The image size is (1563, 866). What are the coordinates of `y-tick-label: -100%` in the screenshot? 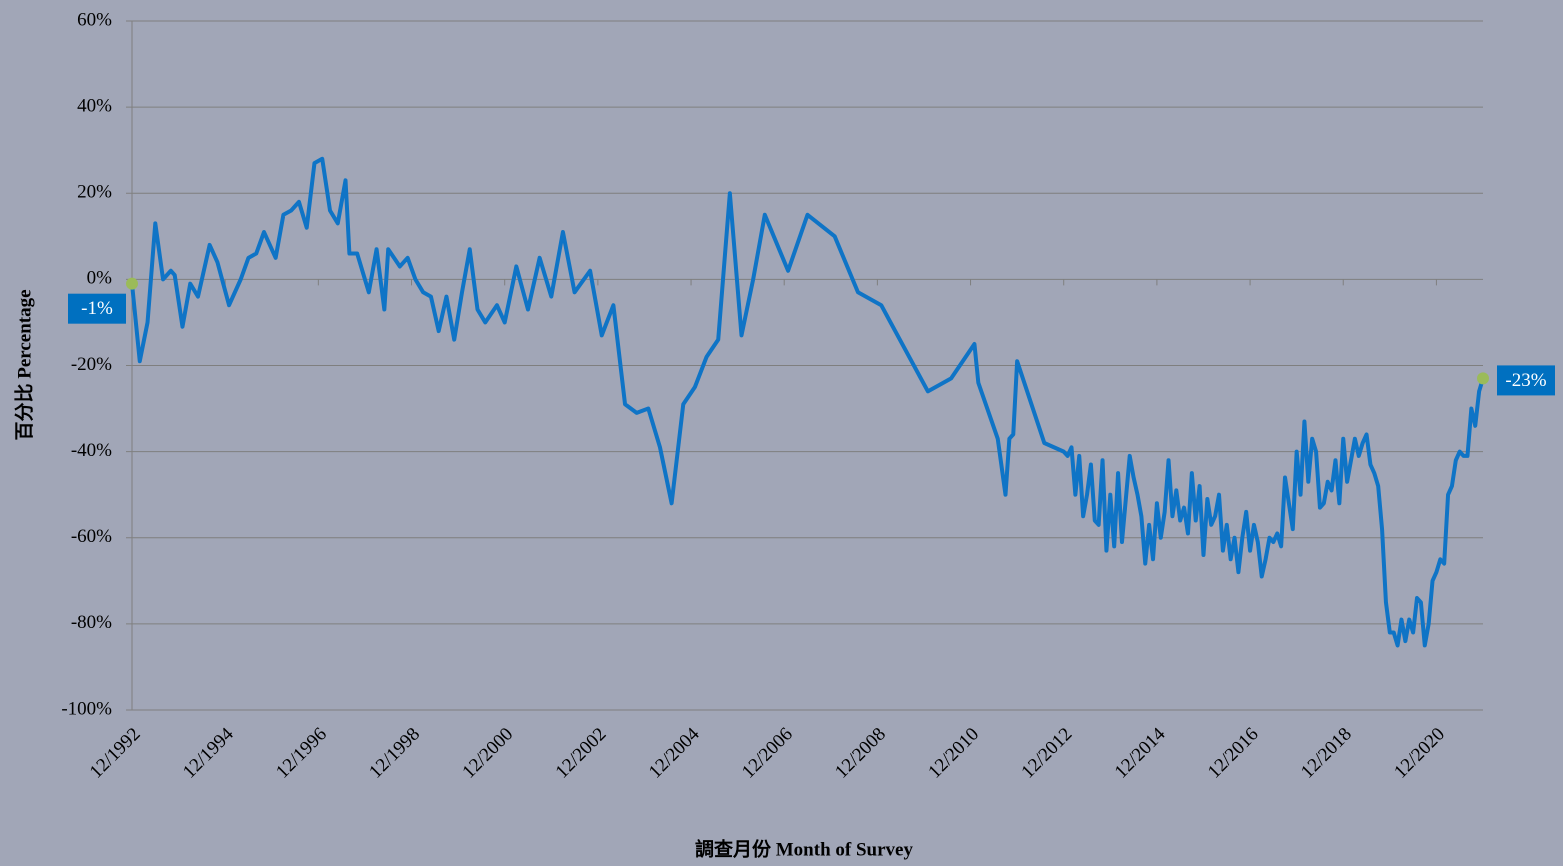 It's located at (86, 708).